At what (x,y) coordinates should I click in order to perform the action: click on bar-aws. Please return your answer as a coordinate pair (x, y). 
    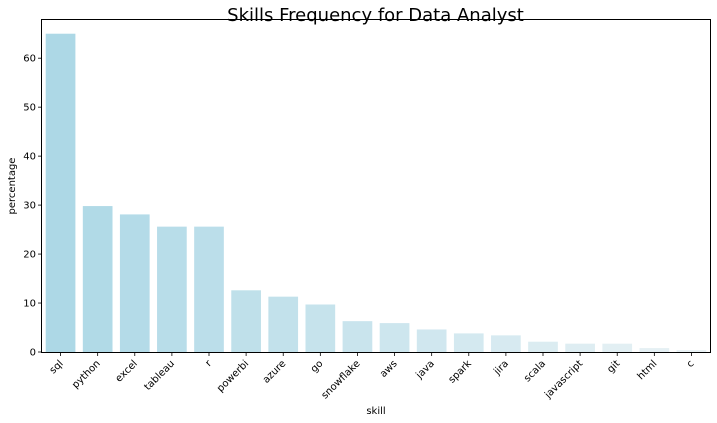
    Looking at the image, I should click on (394, 337).